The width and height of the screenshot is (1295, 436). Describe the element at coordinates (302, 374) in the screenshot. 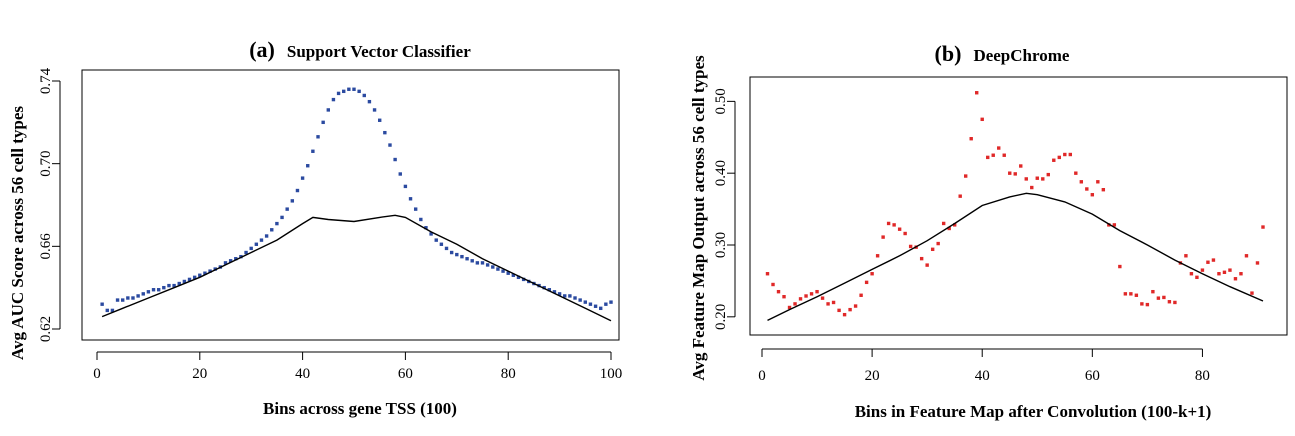

I see `x-tick-label: 40` at that location.